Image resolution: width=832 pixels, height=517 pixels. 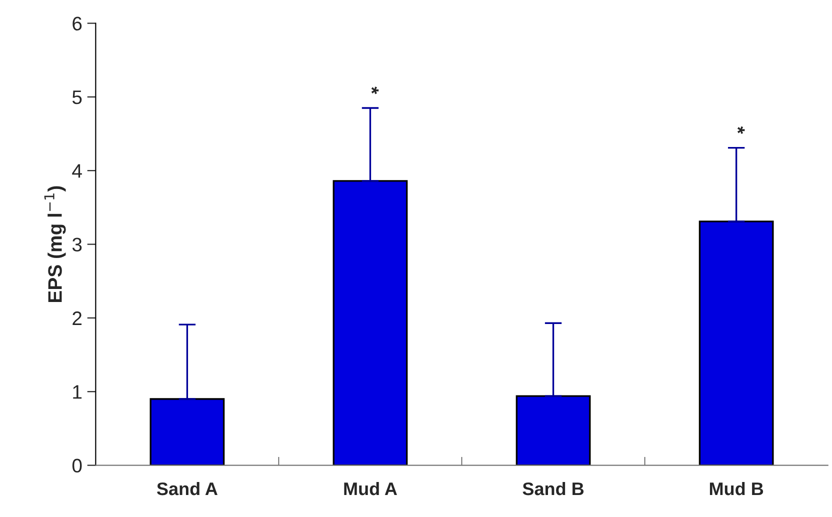 What do you see at coordinates (77, 97) in the screenshot?
I see `y-tick-label: 5` at bounding box center [77, 97].